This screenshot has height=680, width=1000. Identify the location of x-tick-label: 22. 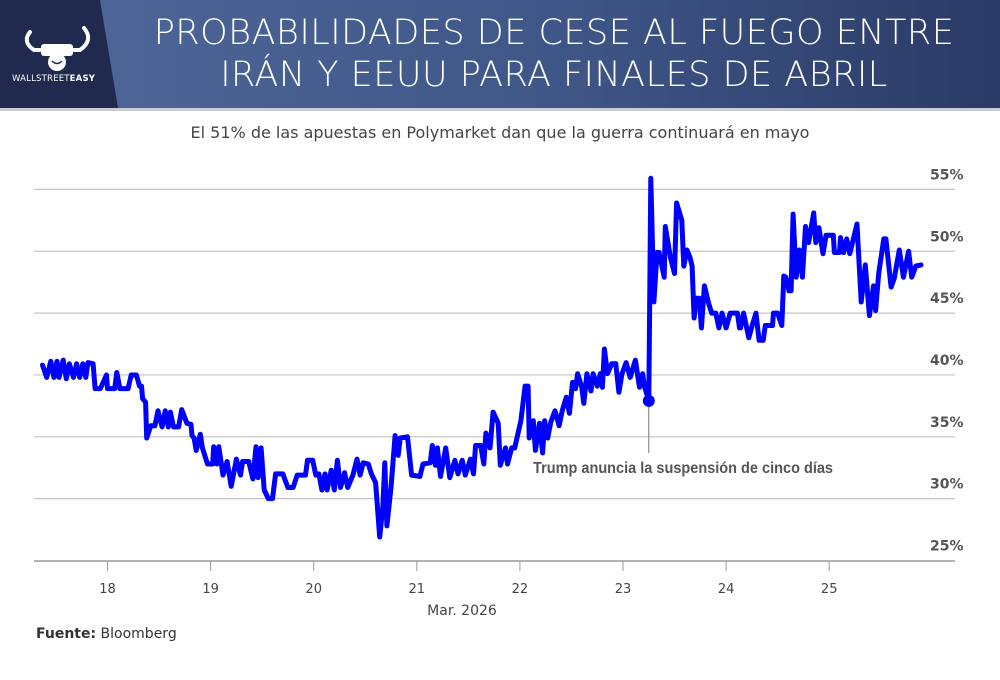
(520, 589).